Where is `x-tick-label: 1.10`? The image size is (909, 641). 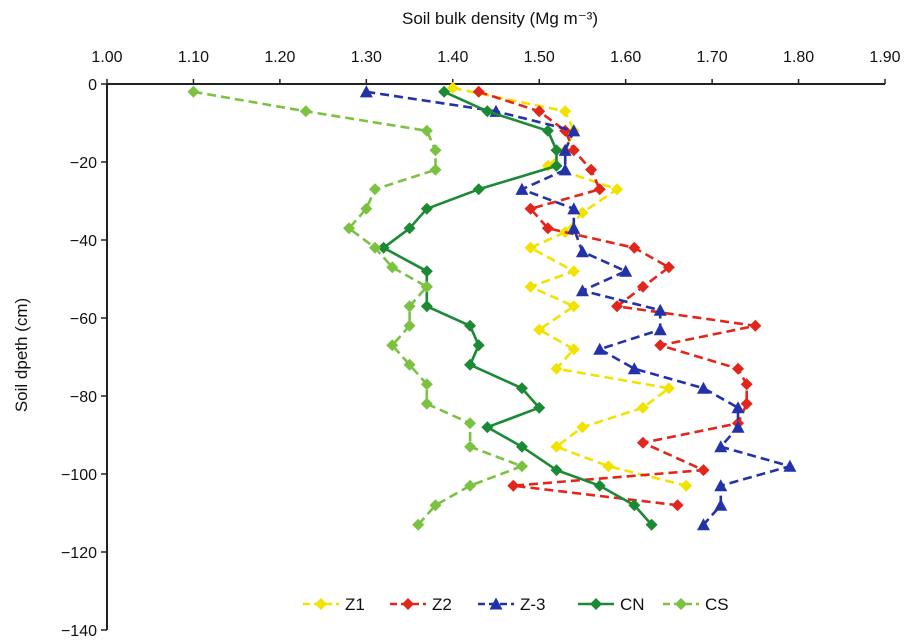
x-tick-label: 1.10 is located at coordinates (193, 57).